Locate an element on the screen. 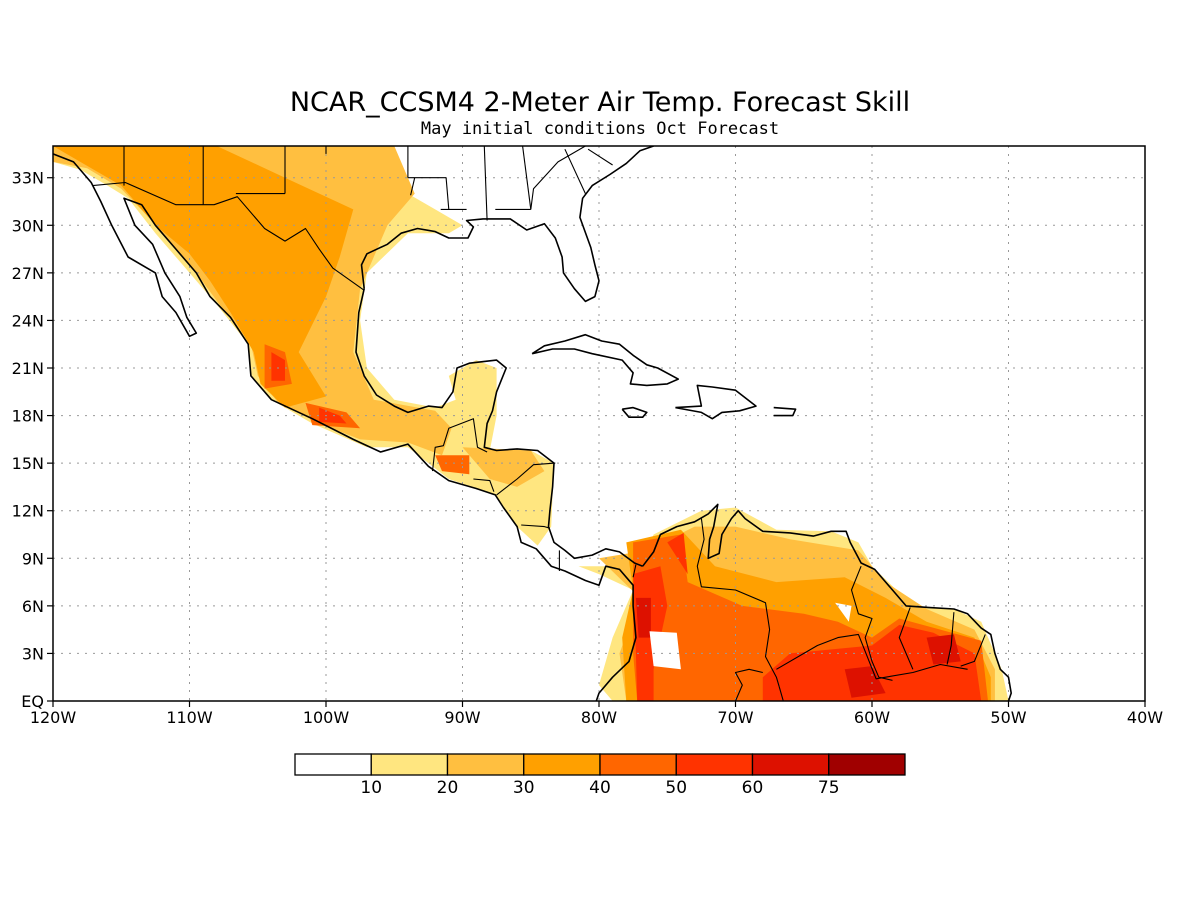 This screenshot has height=900, width=1200. x-tick-label: 60W is located at coordinates (872, 717).